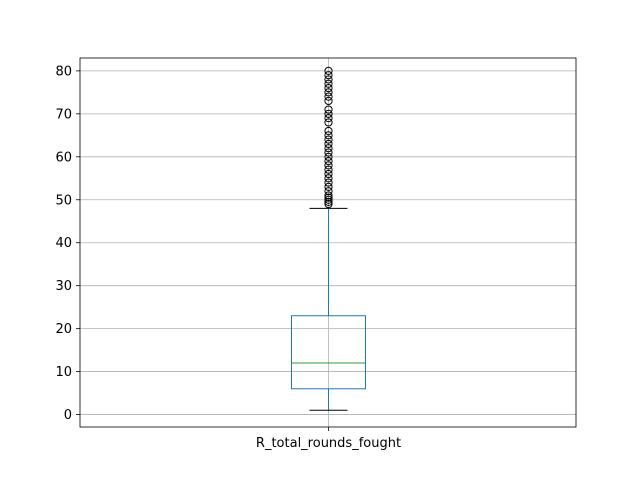 This screenshot has height=480, width=640. I want to click on y-tick-label: 70, so click(63, 114).